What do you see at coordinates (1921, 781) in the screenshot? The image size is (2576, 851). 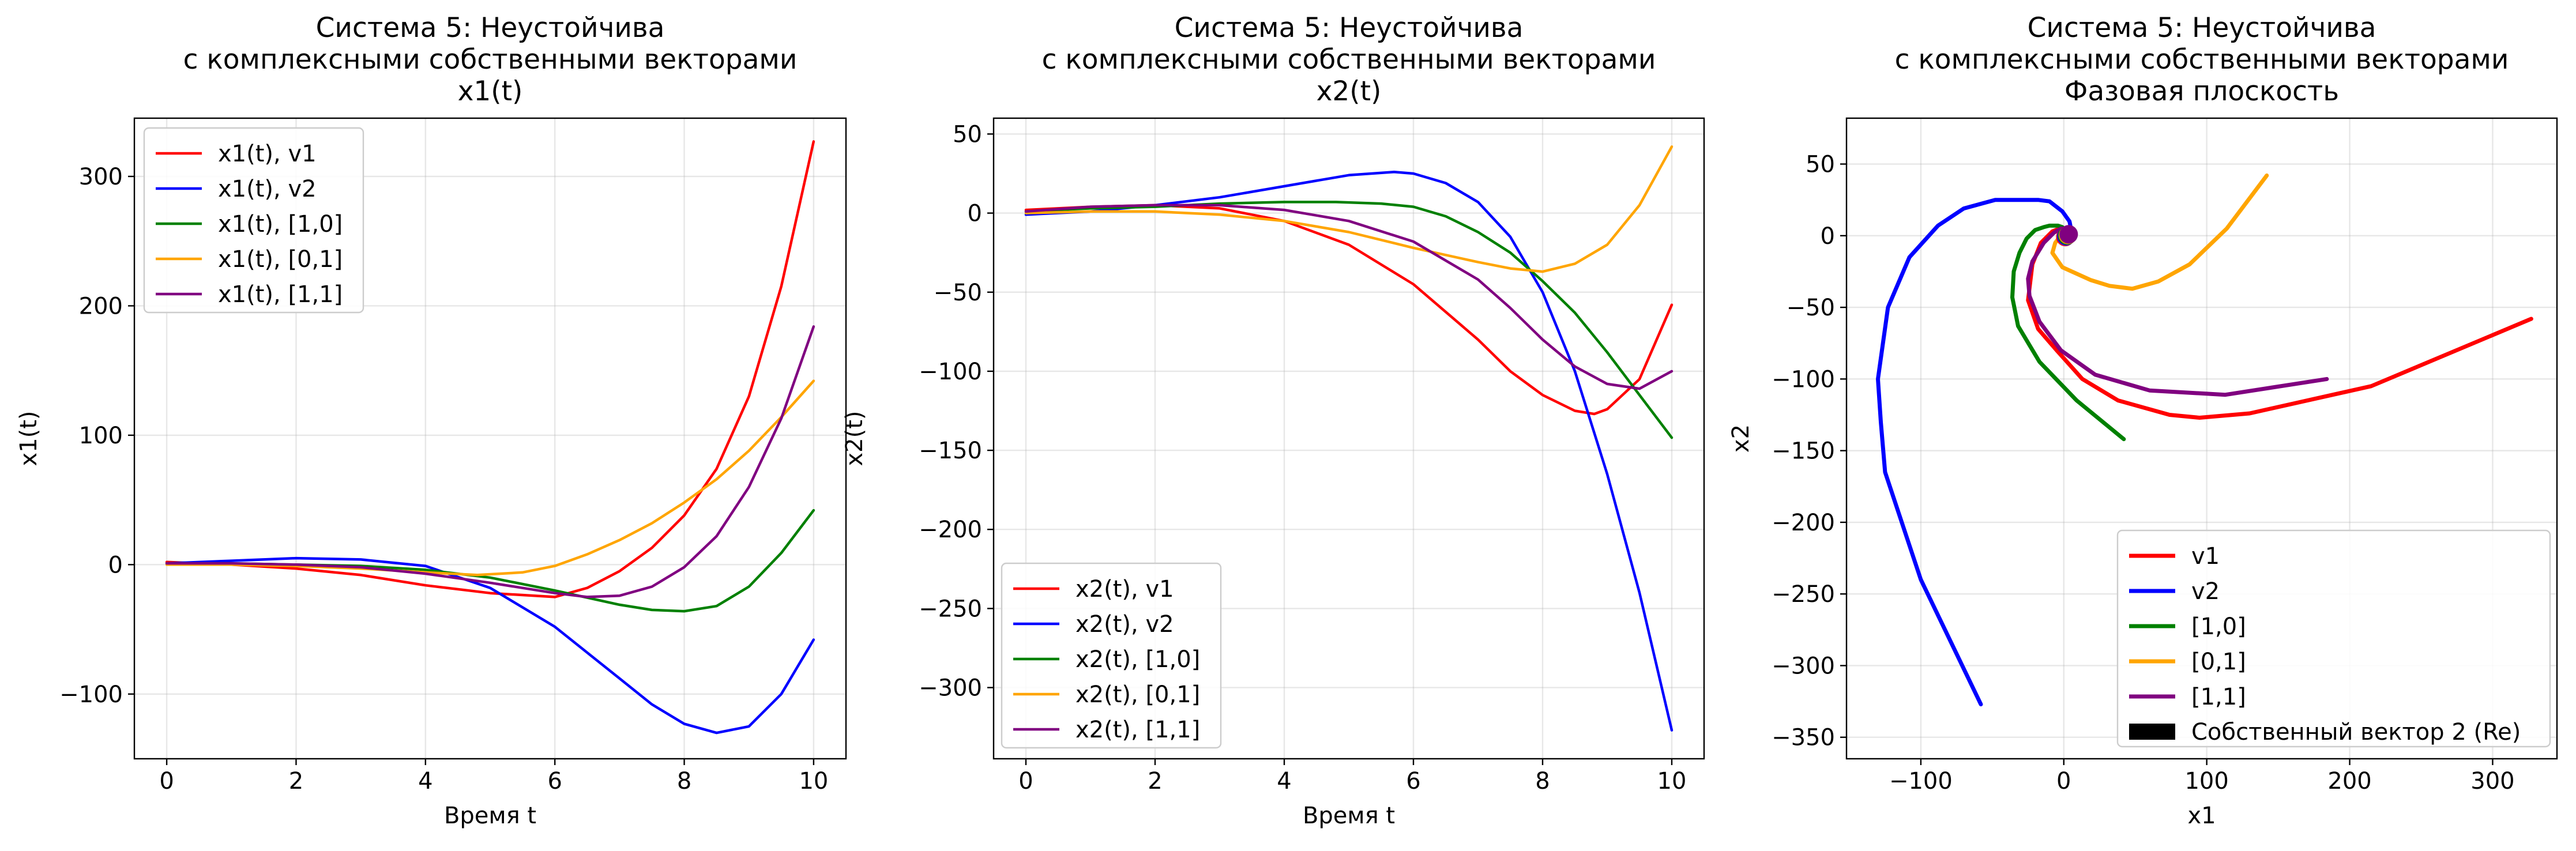 I see `x-tick-label: −100` at bounding box center [1921, 781].